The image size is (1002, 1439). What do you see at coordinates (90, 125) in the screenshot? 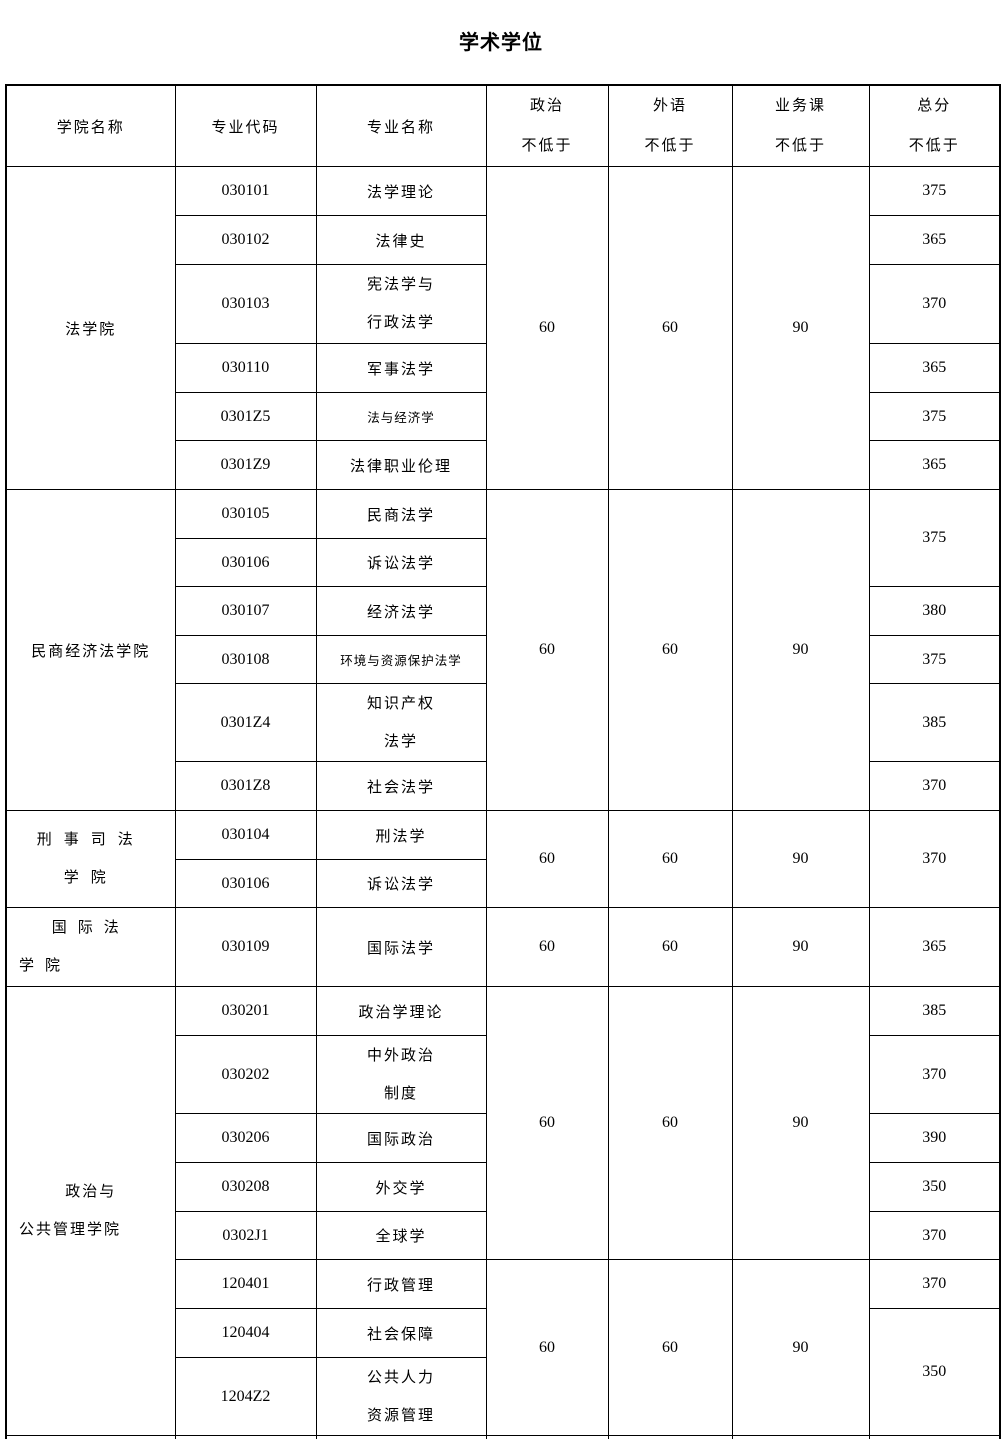
I see `header-college: 学院名称` at bounding box center [90, 125].